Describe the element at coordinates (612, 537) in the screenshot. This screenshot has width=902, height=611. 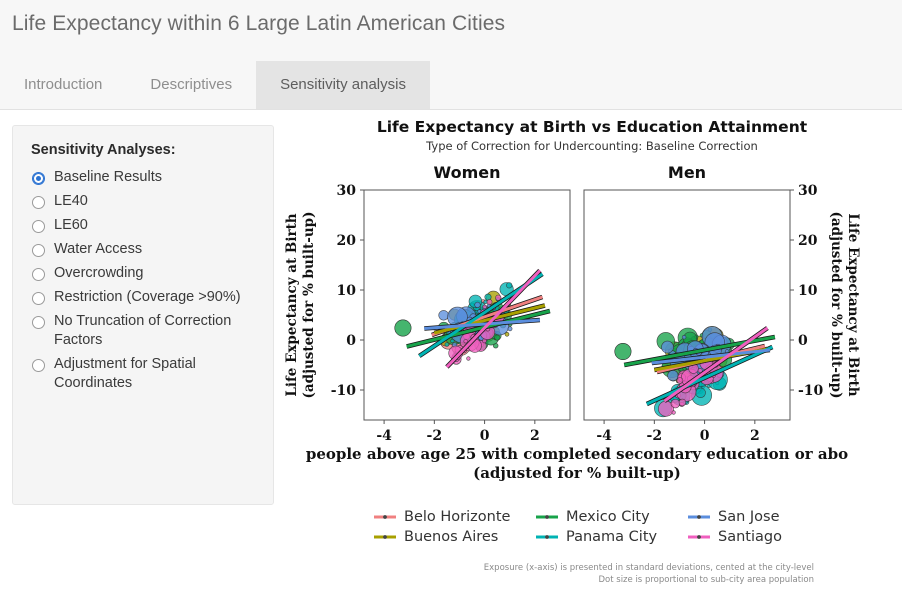
I see `legend-label: Panama City` at that location.